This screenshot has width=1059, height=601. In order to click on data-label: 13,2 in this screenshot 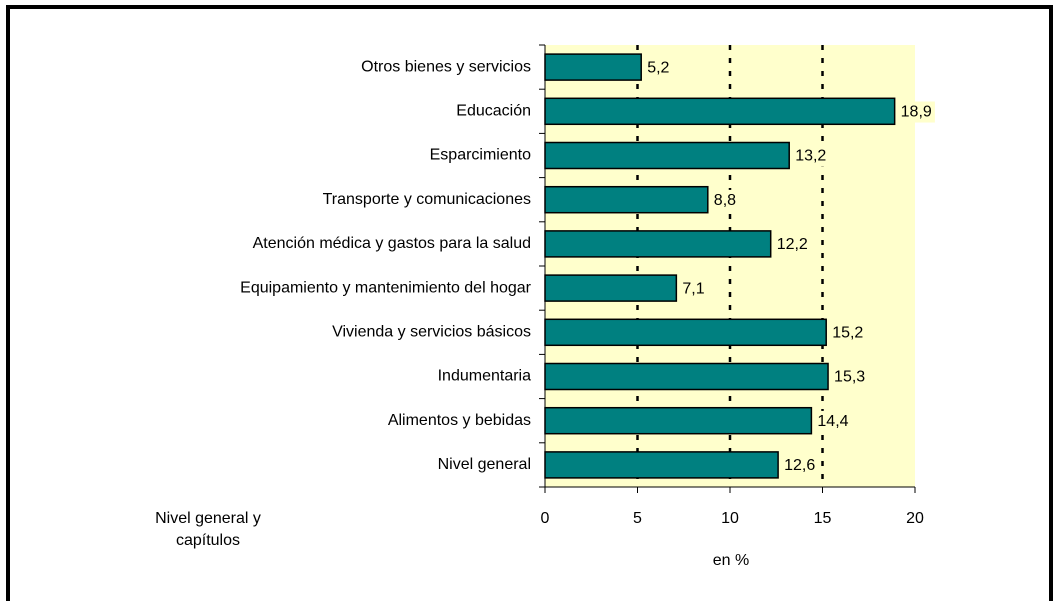, I will do `click(810, 156)`.